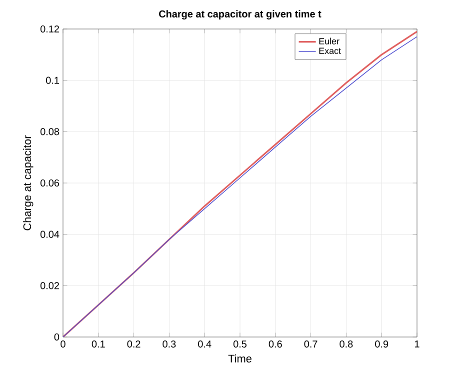 The image size is (467, 382). I want to click on y-tick-label: 0, so click(57, 337).